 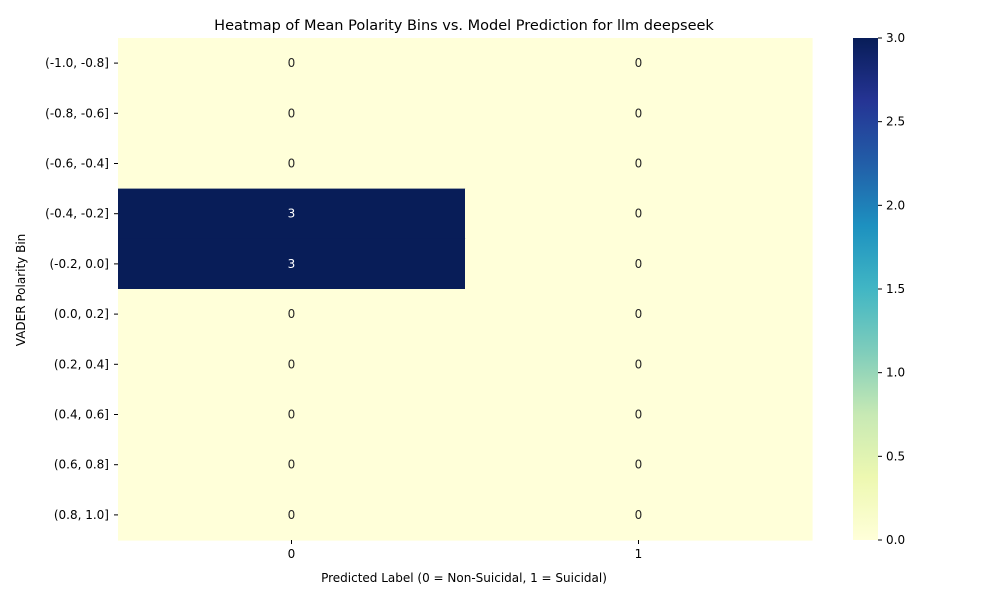 I want to click on y-tick-label: (-0.4, -0.2], so click(x=77, y=214).